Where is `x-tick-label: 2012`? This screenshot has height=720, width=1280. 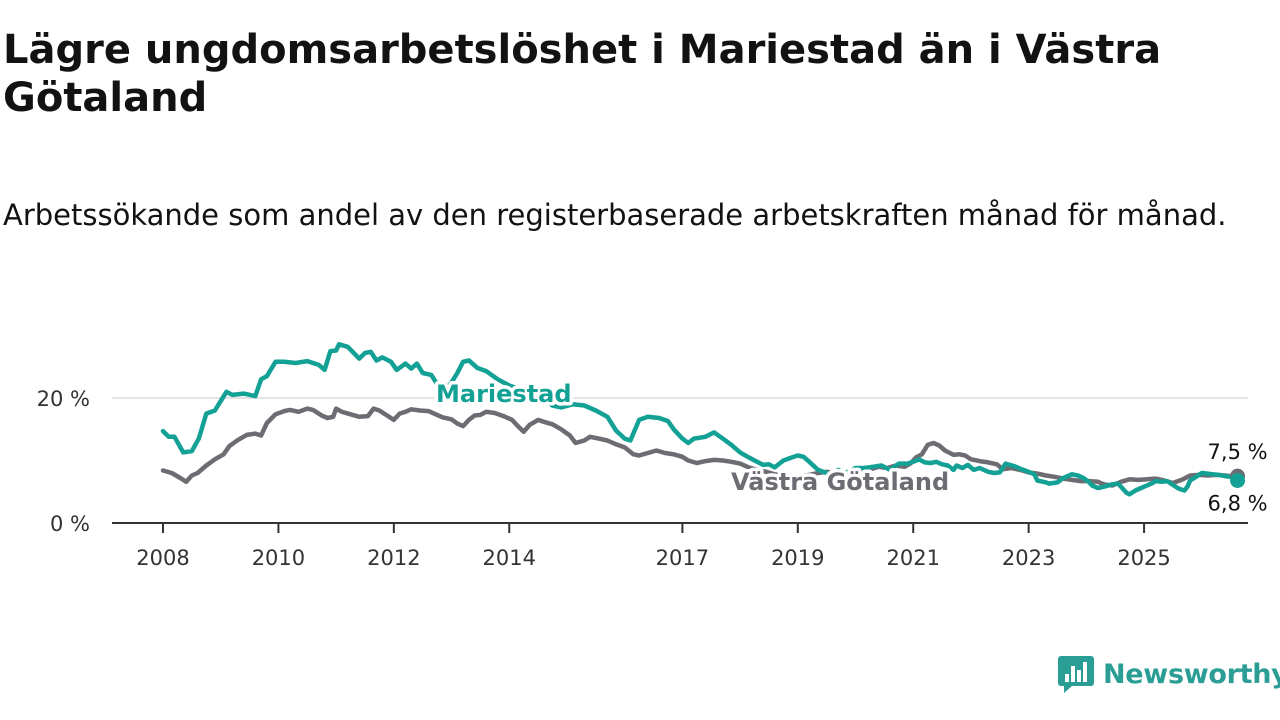 x-tick-label: 2012 is located at coordinates (393, 558).